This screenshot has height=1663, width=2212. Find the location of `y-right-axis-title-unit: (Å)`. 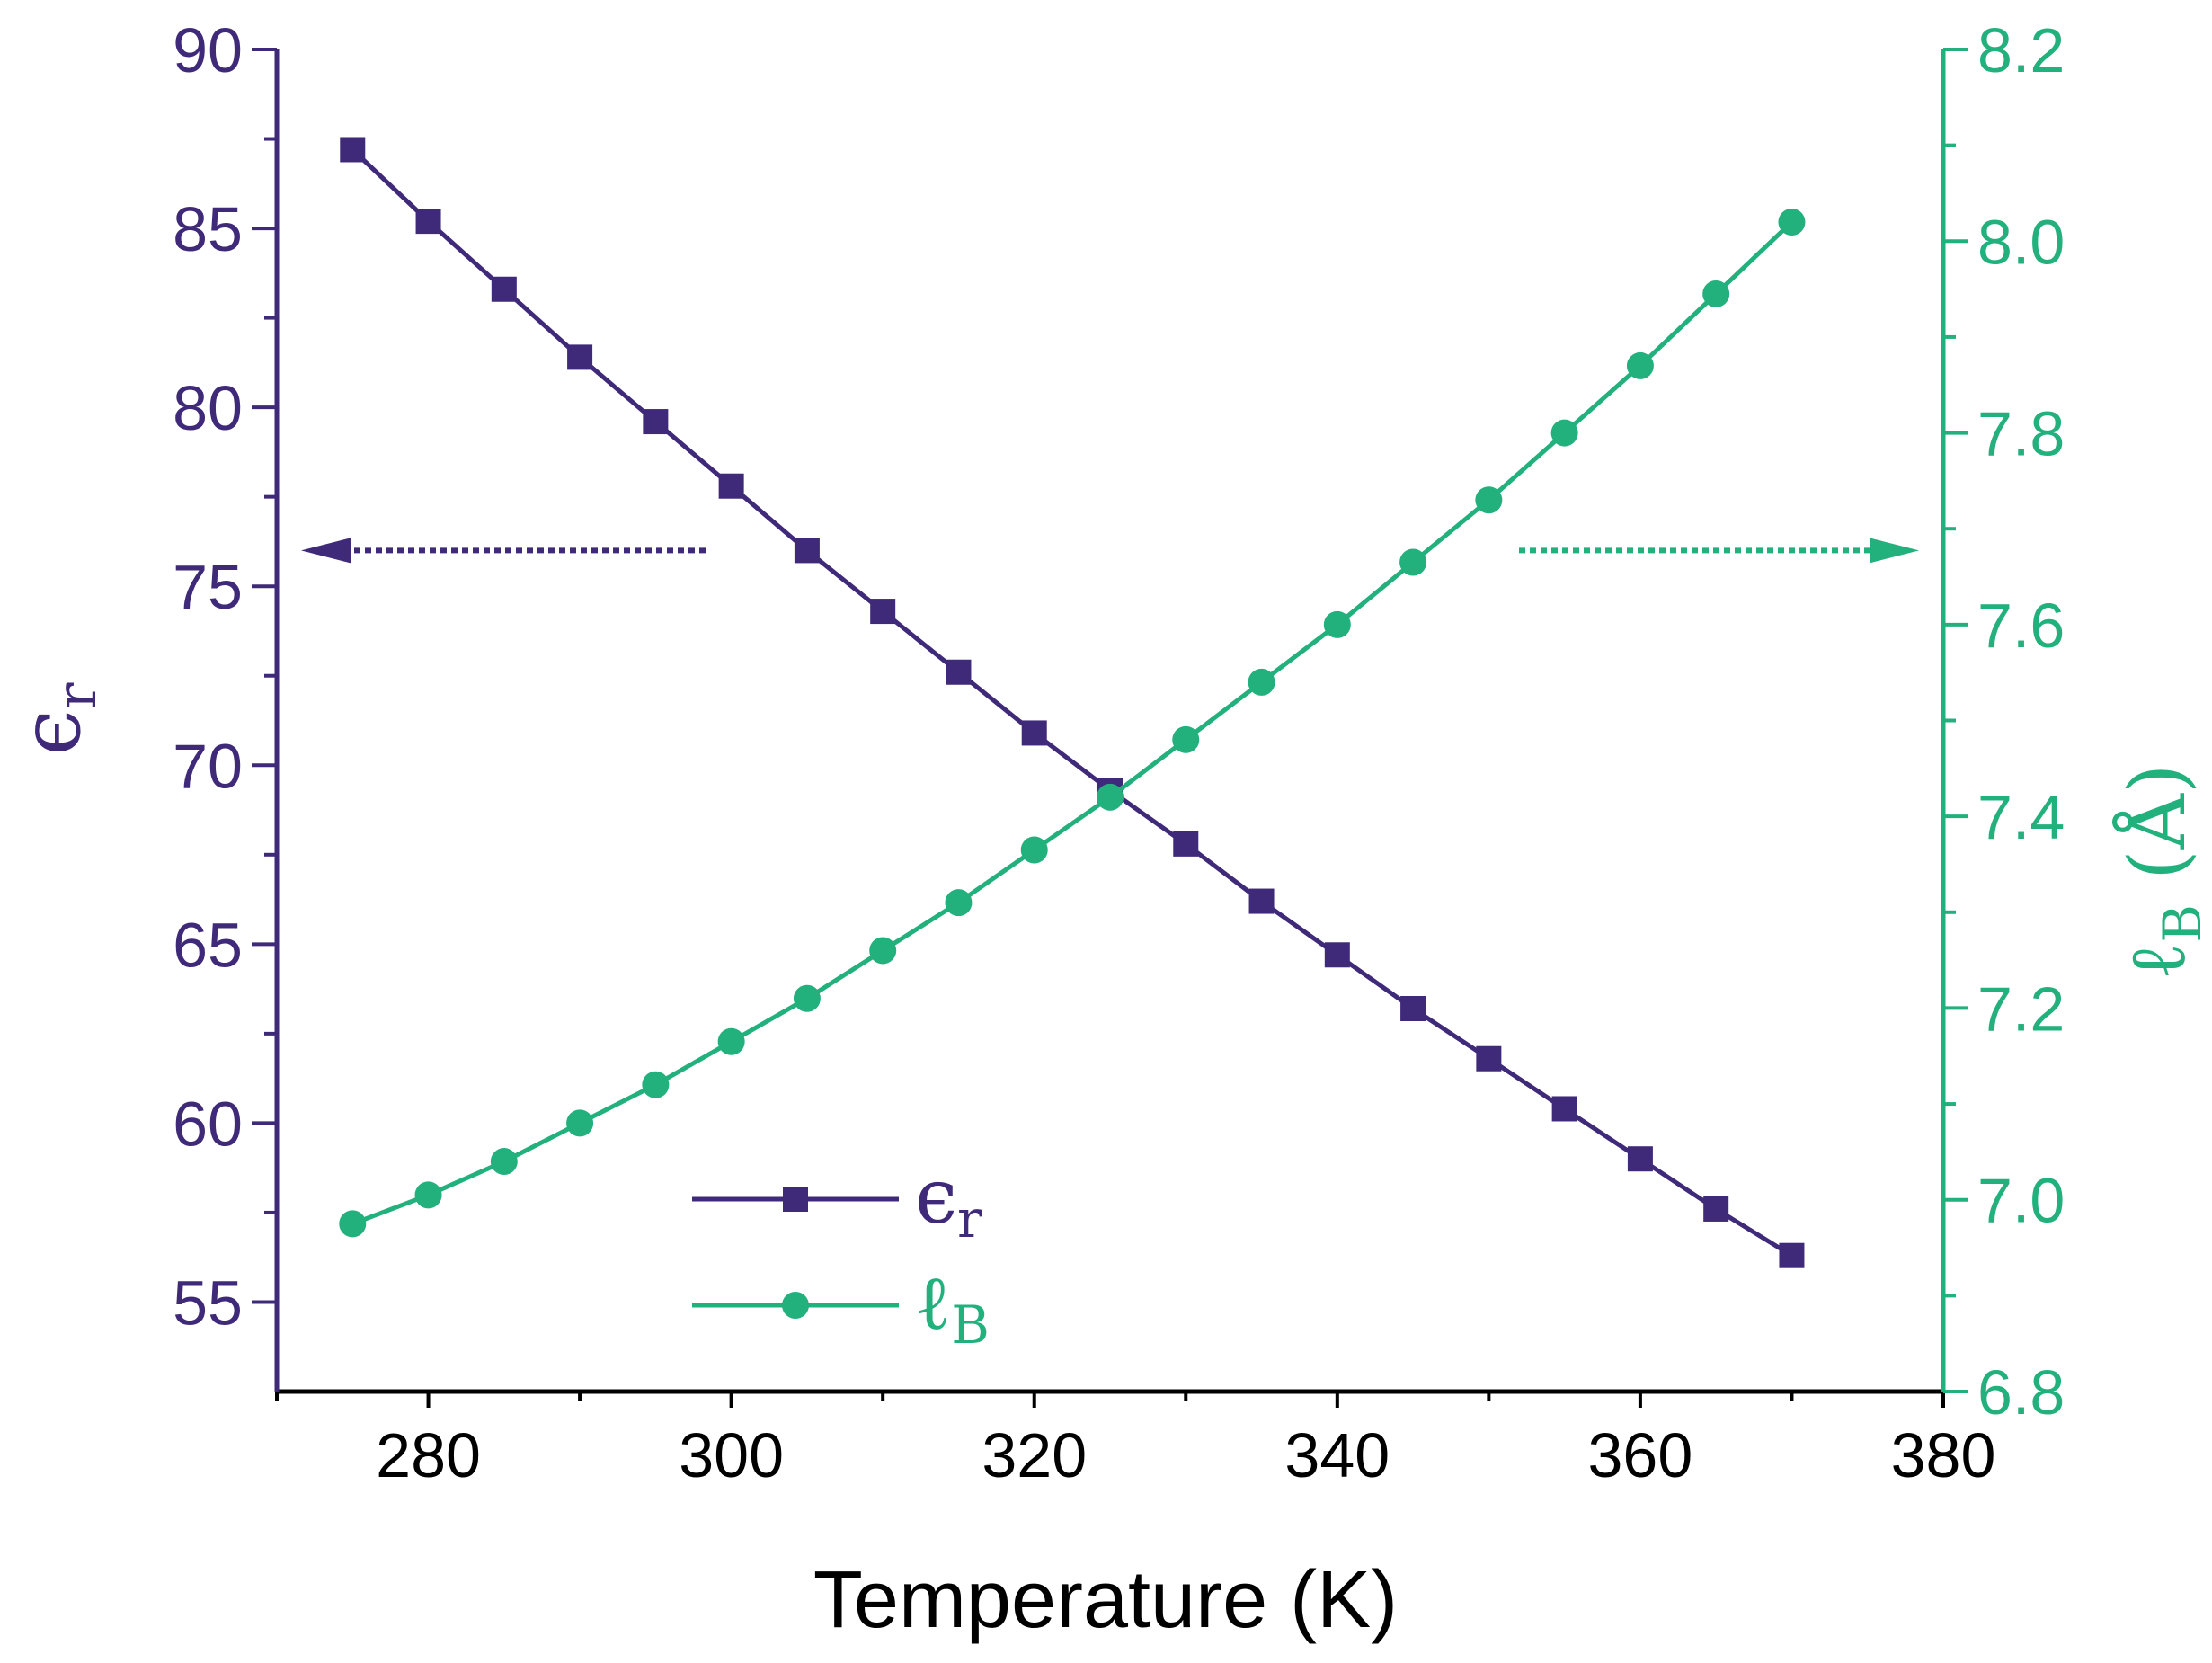

y-right-axis-title-unit: (Å) is located at coordinates (2157, 834).